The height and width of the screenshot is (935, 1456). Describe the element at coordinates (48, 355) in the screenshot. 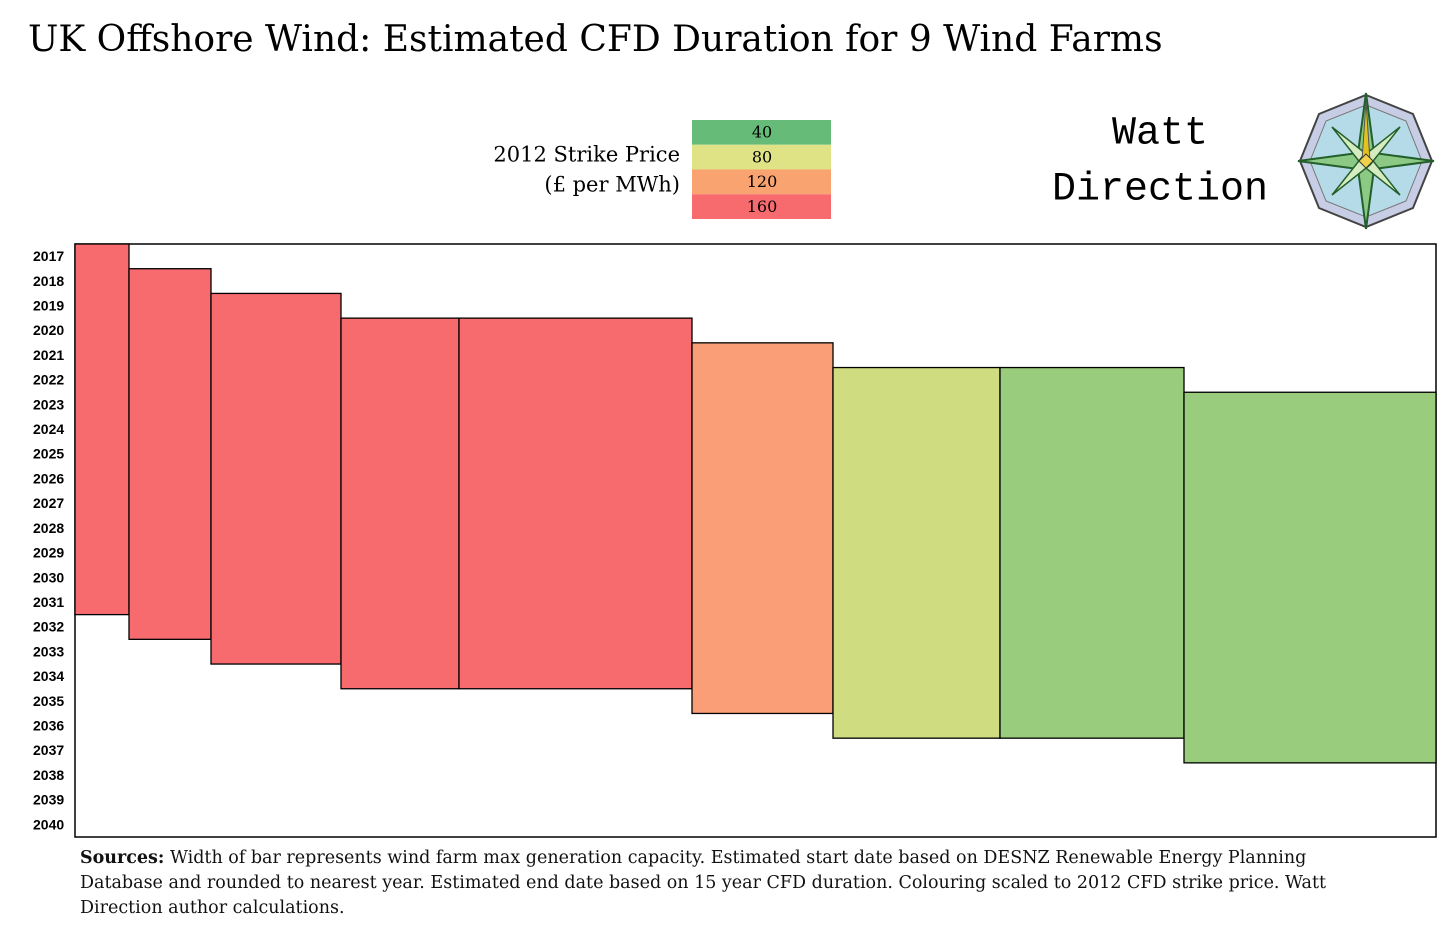

I see `y-tick-label: 2021` at that location.